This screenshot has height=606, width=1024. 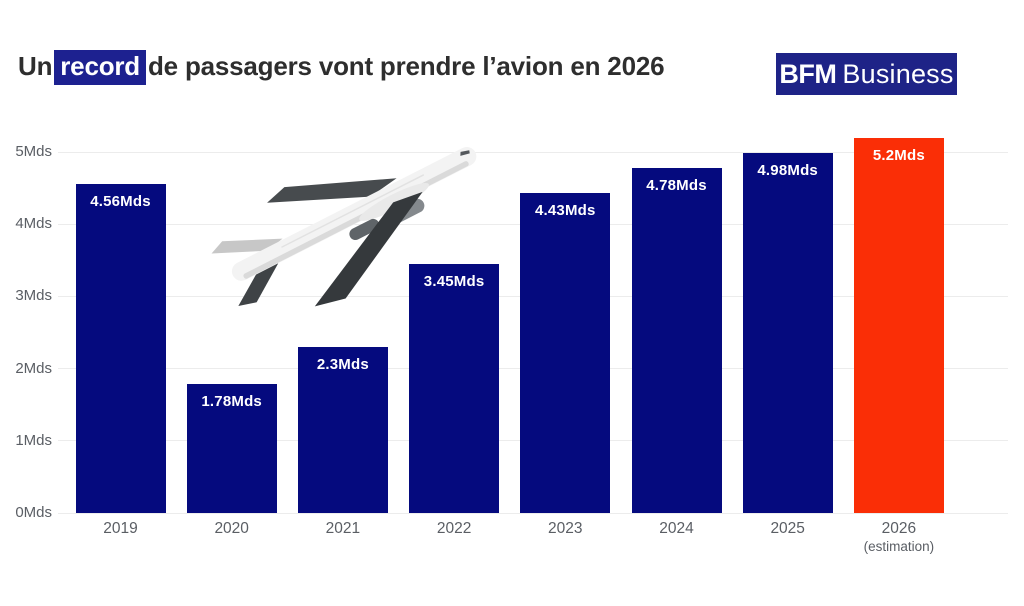 What do you see at coordinates (565, 353) in the screenshot?
I see `bar-2023: 4.43Mds` at bounding box center [565, 353].